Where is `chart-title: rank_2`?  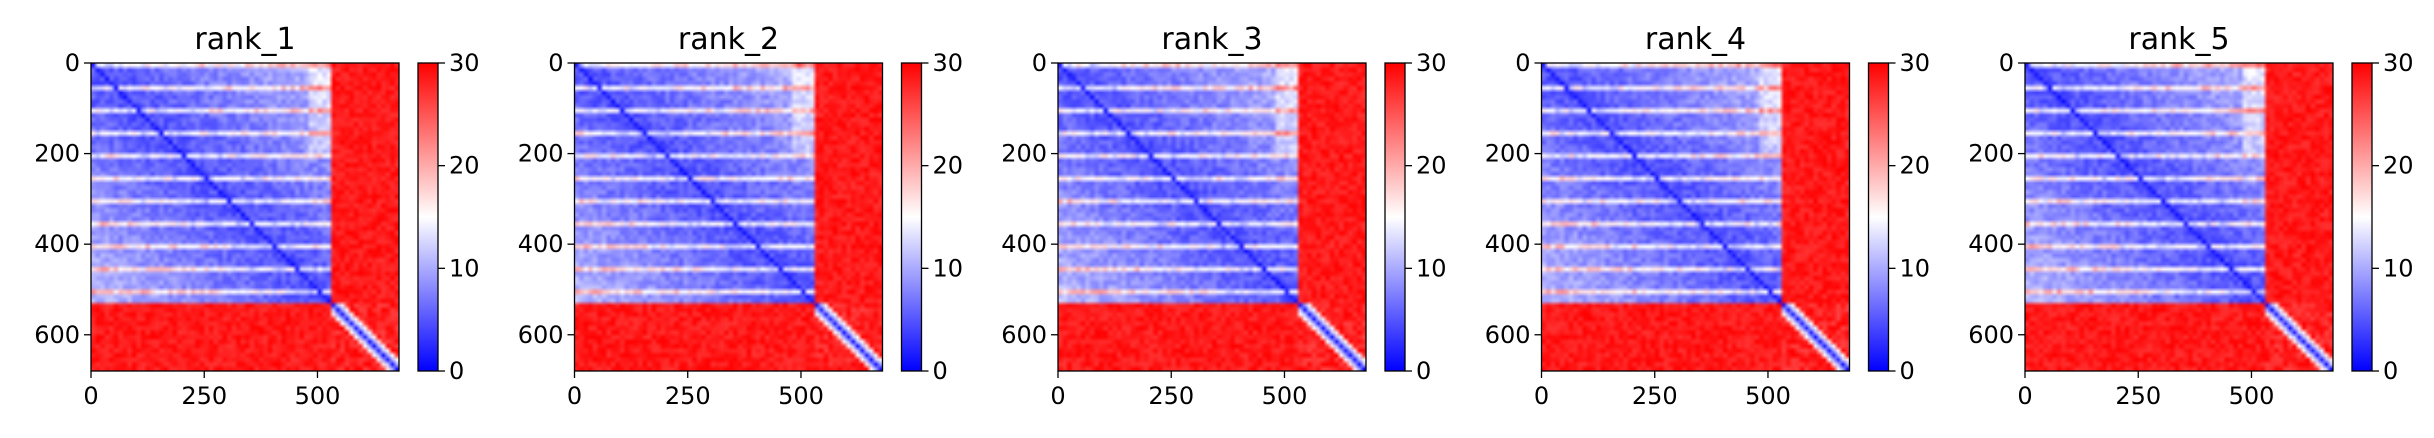
chart-title: rank_2 is located at coordinates (728, 39).